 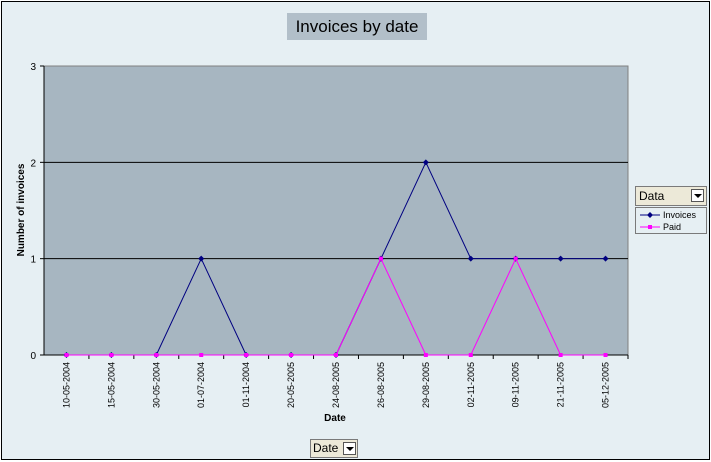 I want to click on x-tick-label: 01-07-2004, so click(x=201, y=385).